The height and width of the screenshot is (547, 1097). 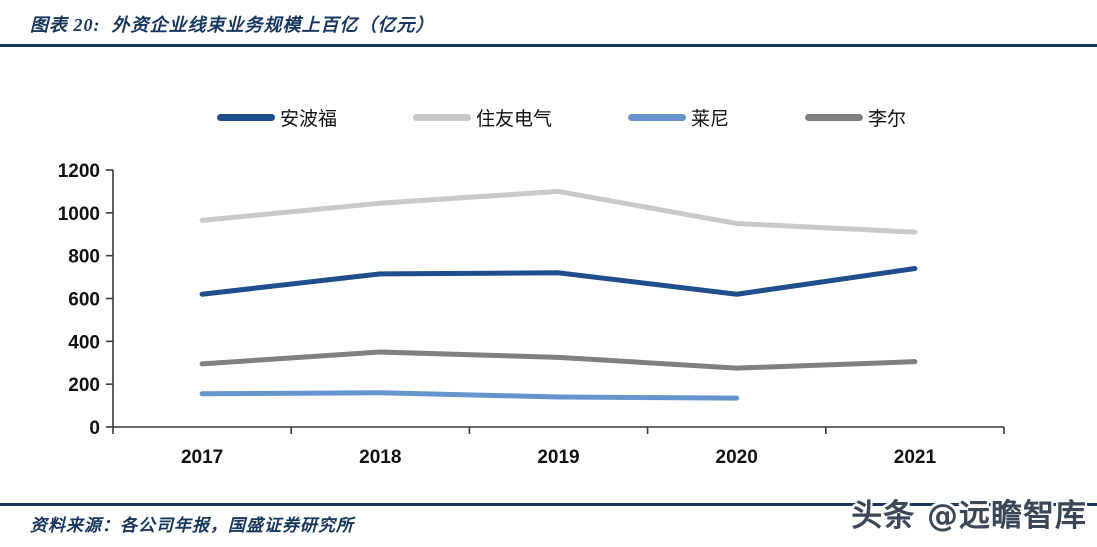 What do you see at coordinates (558, 457) in the screenshot?
I see `x-tick-label: 2019` at bounding box center [558, 457].